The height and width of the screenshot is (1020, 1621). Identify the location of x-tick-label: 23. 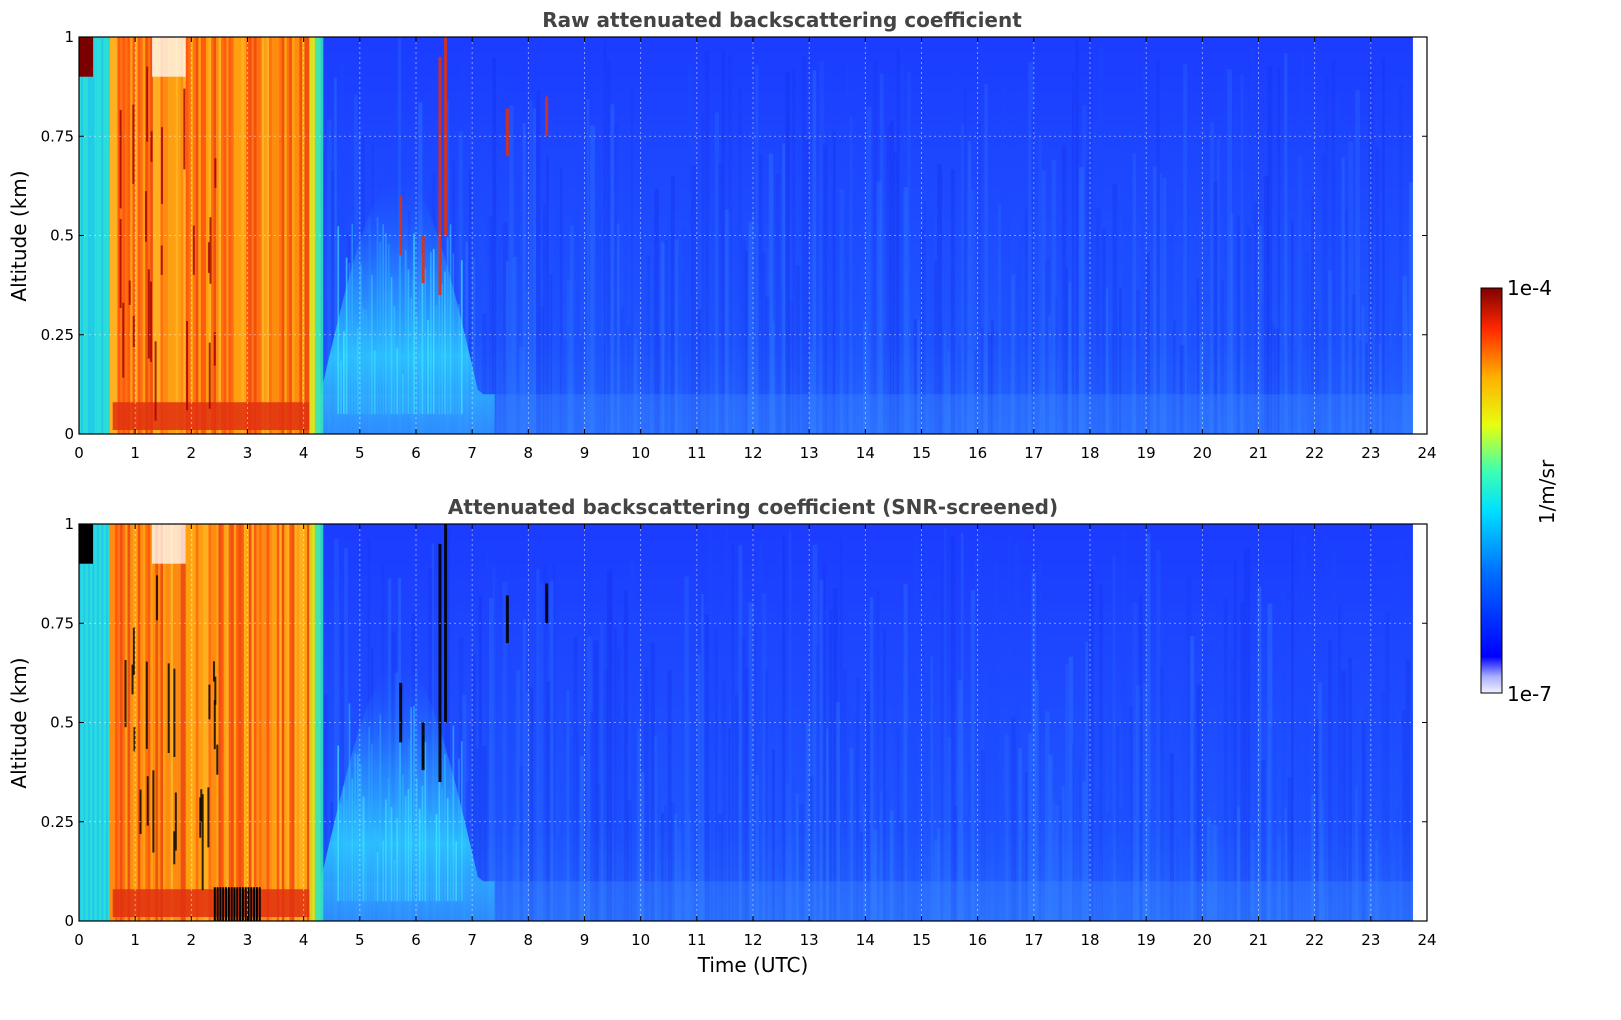
(1370, 453).